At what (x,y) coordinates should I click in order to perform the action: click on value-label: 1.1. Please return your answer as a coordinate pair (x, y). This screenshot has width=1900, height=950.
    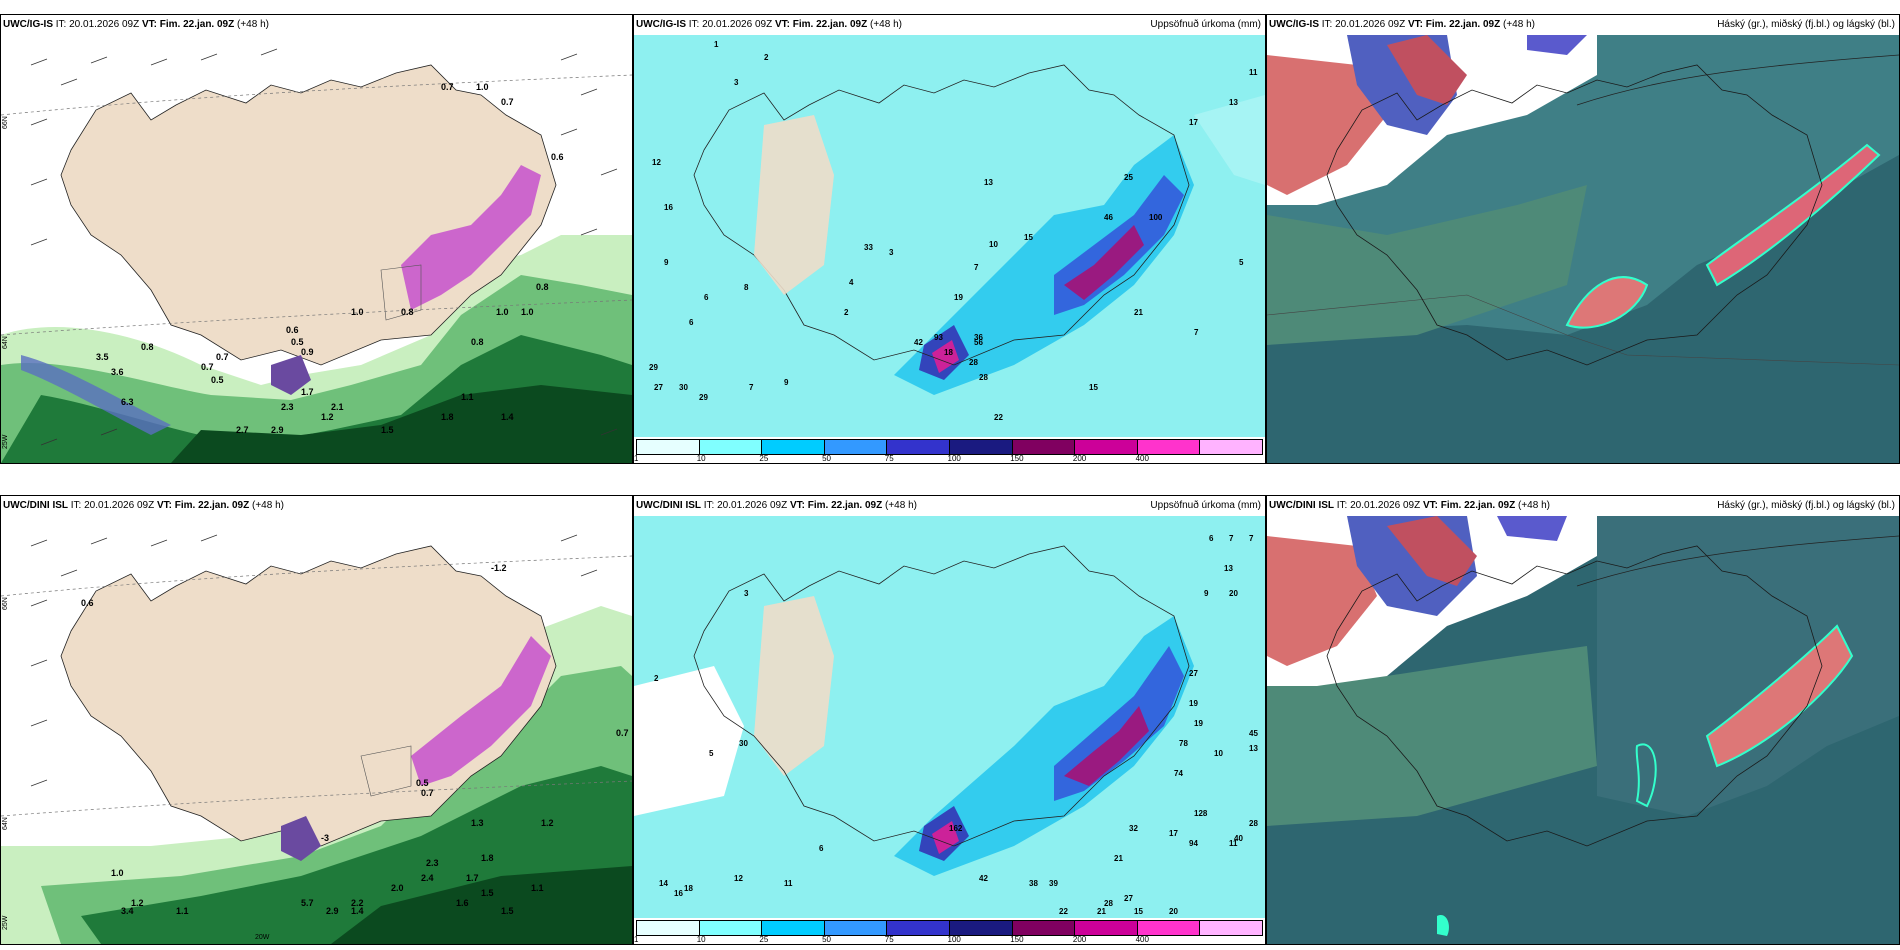
    Looking at the image, I should click on (537, 888).